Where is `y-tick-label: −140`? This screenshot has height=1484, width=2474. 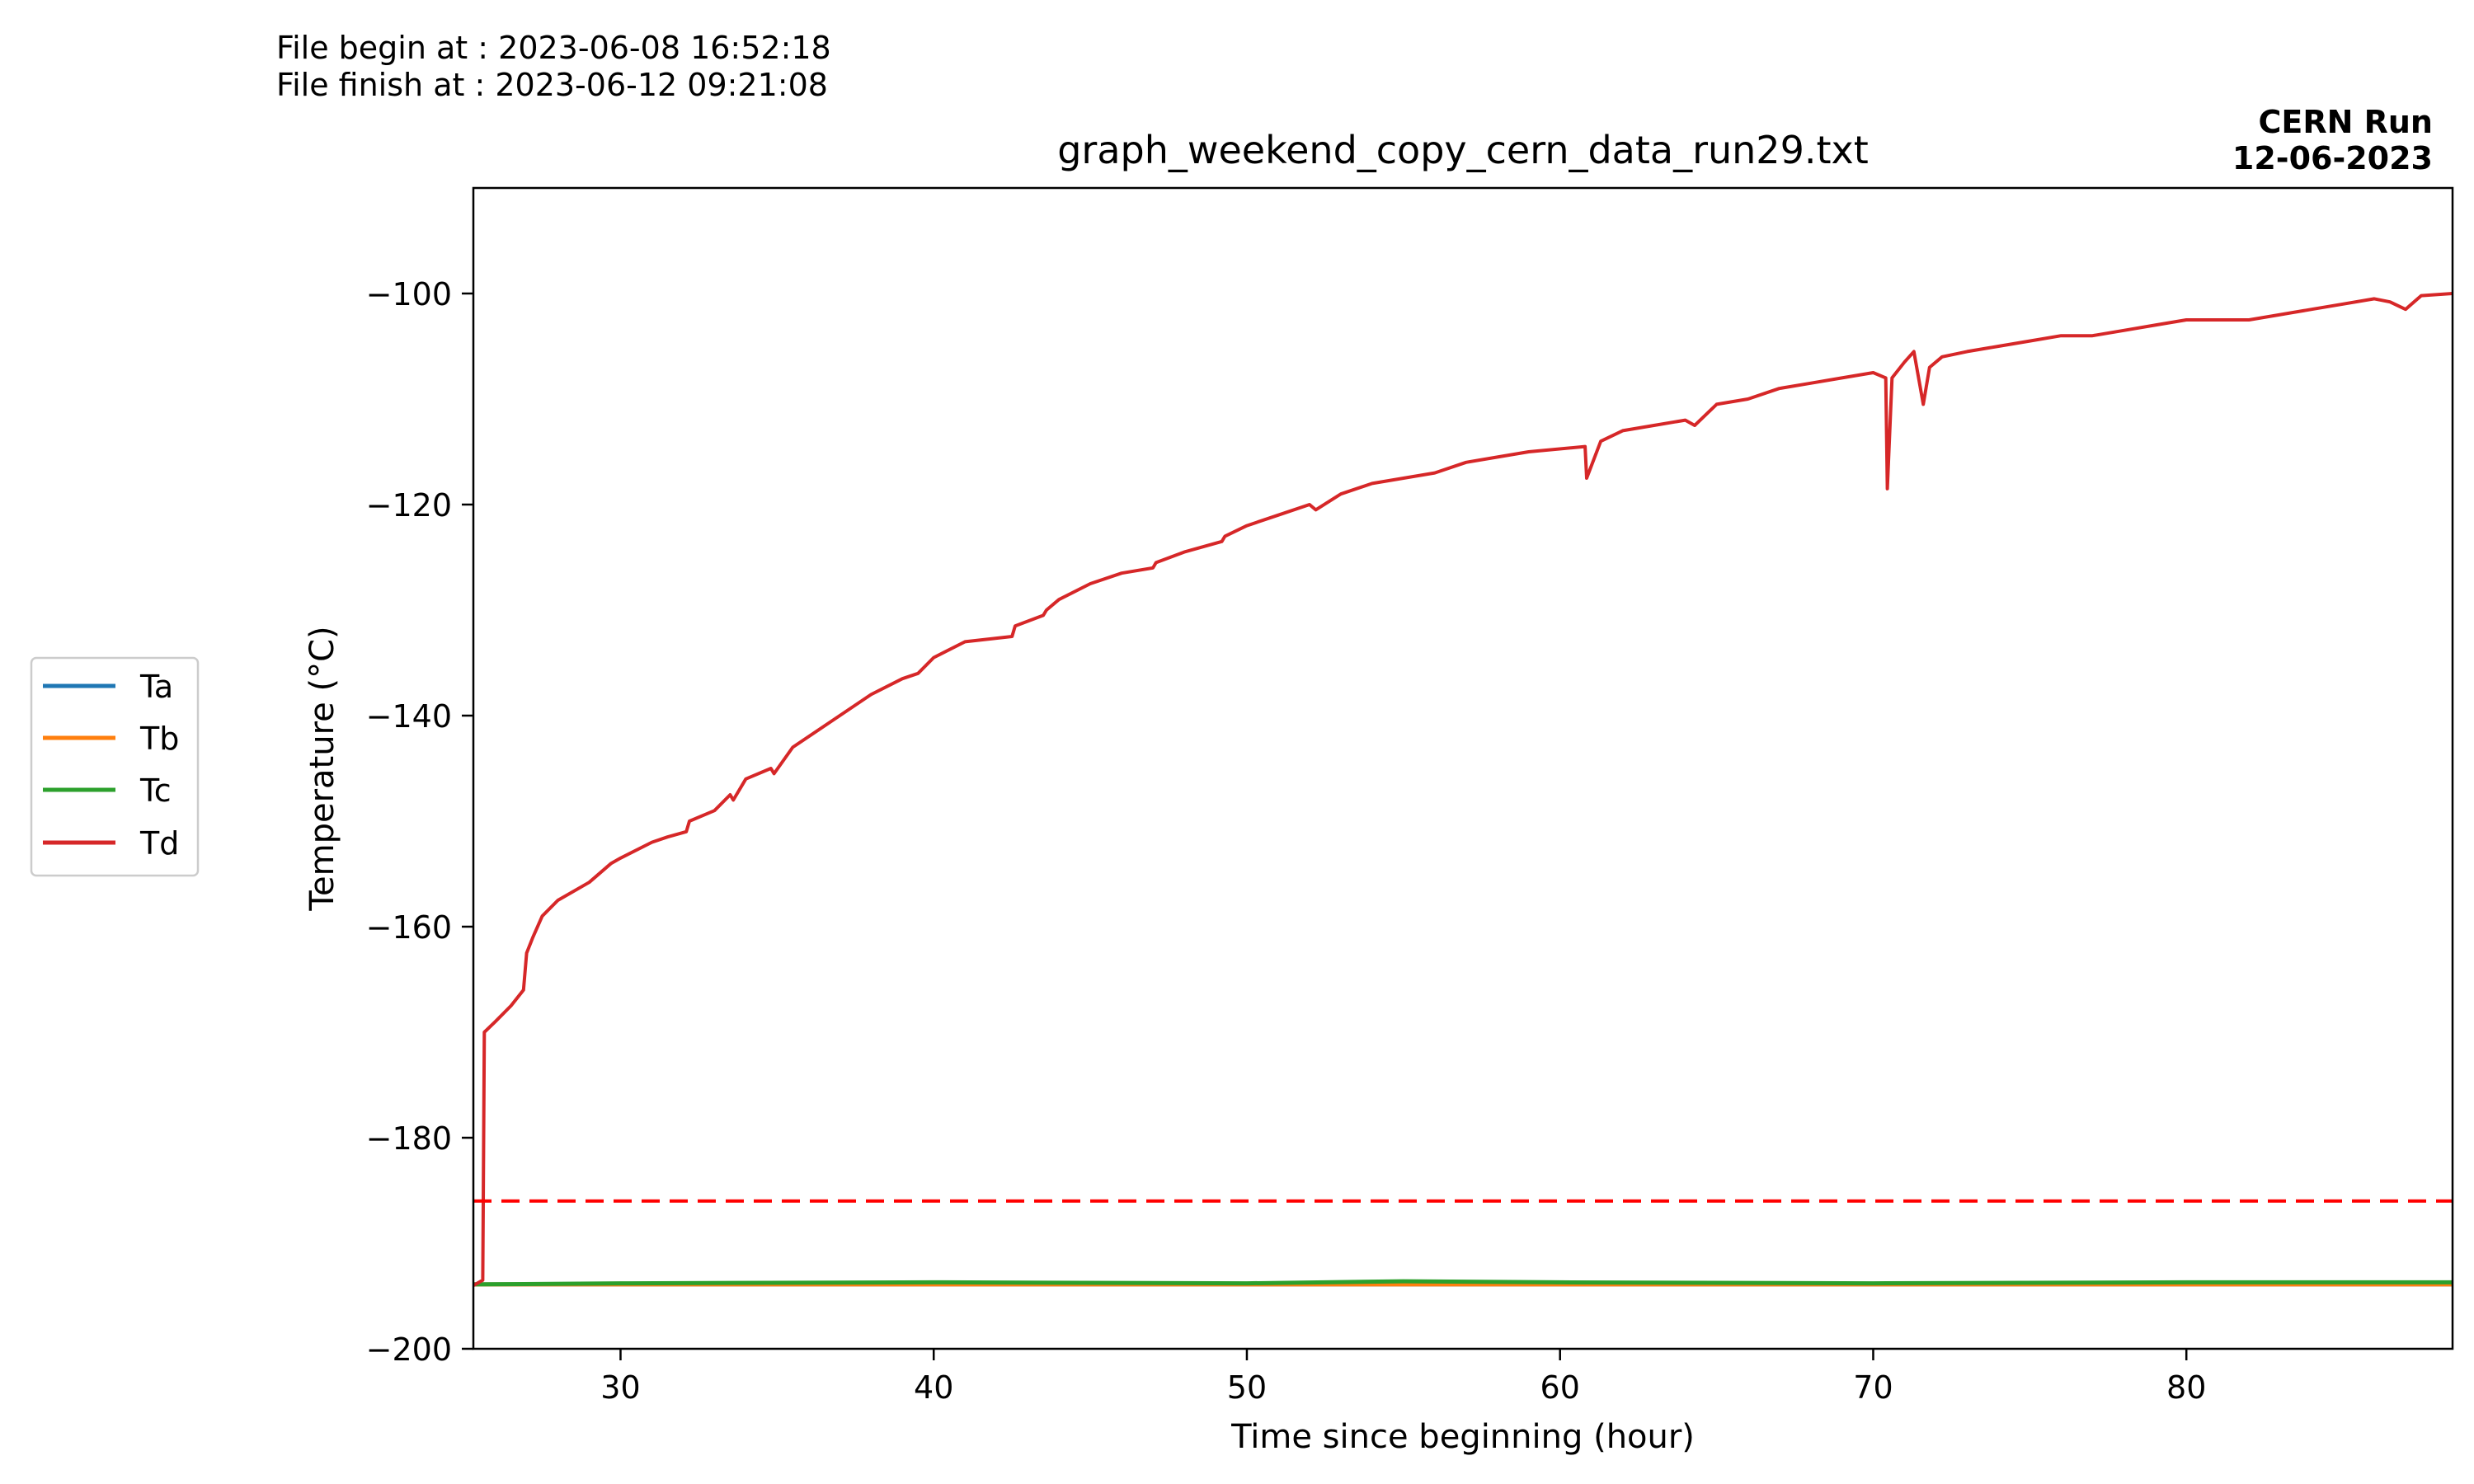
y-tick-label: −140 is located at coordinates (409, 716).